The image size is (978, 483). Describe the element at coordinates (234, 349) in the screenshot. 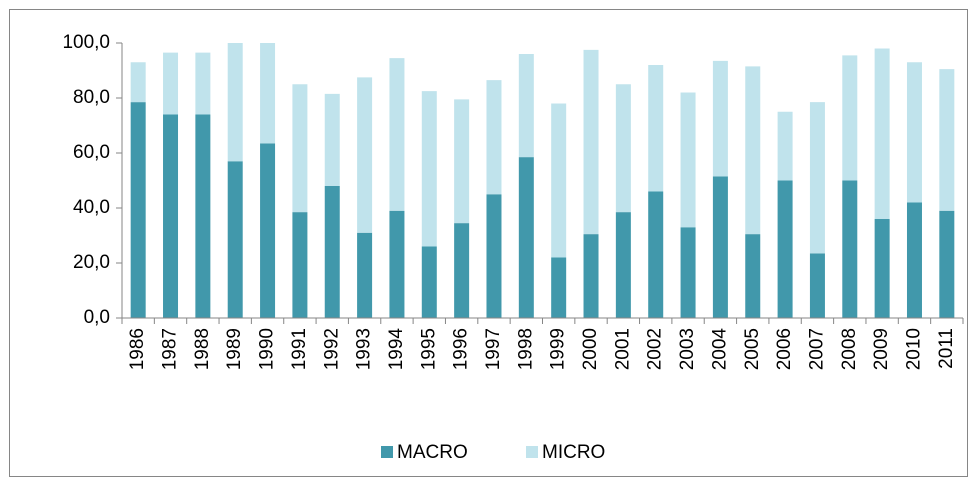

I see `x-tick-label: 1989` at that location.